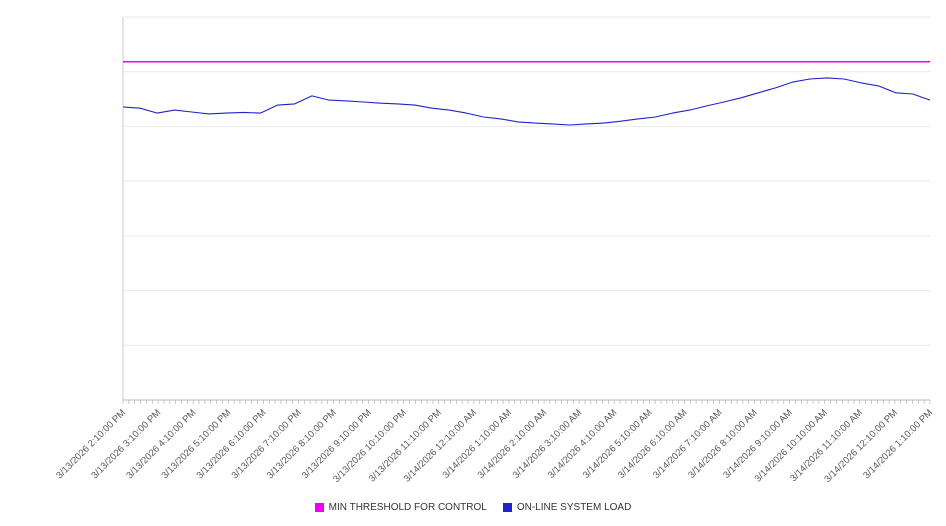  I want to click on x-axis-label: 3/14/2026 5:10:00 AM, so click(618, 444).